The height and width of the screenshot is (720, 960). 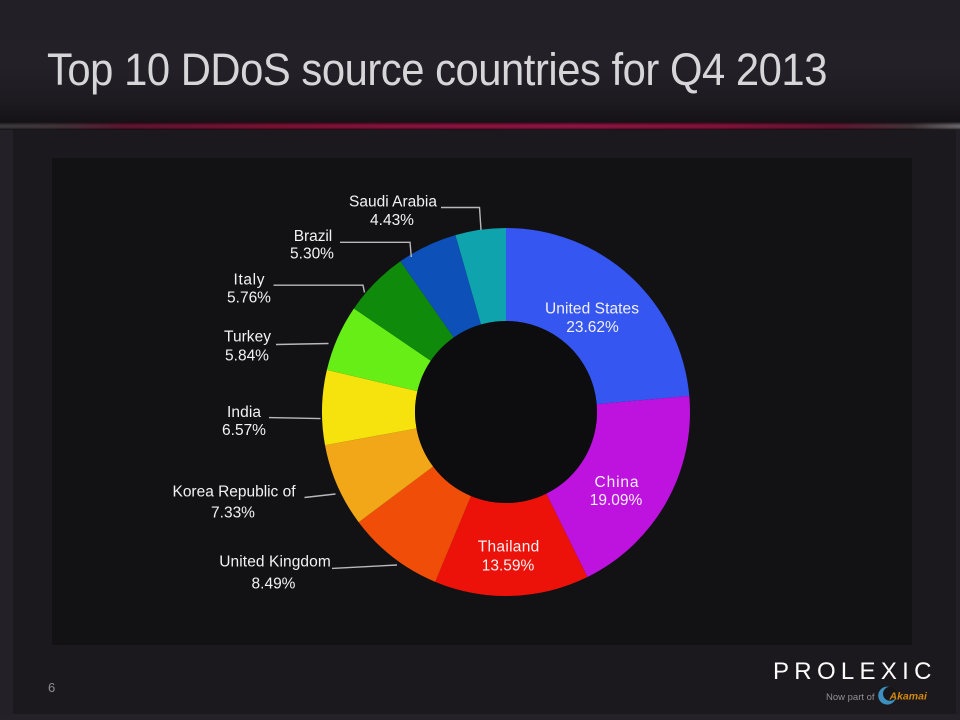 I want to click on svg-text: Italy, so click(x=249, y=280).